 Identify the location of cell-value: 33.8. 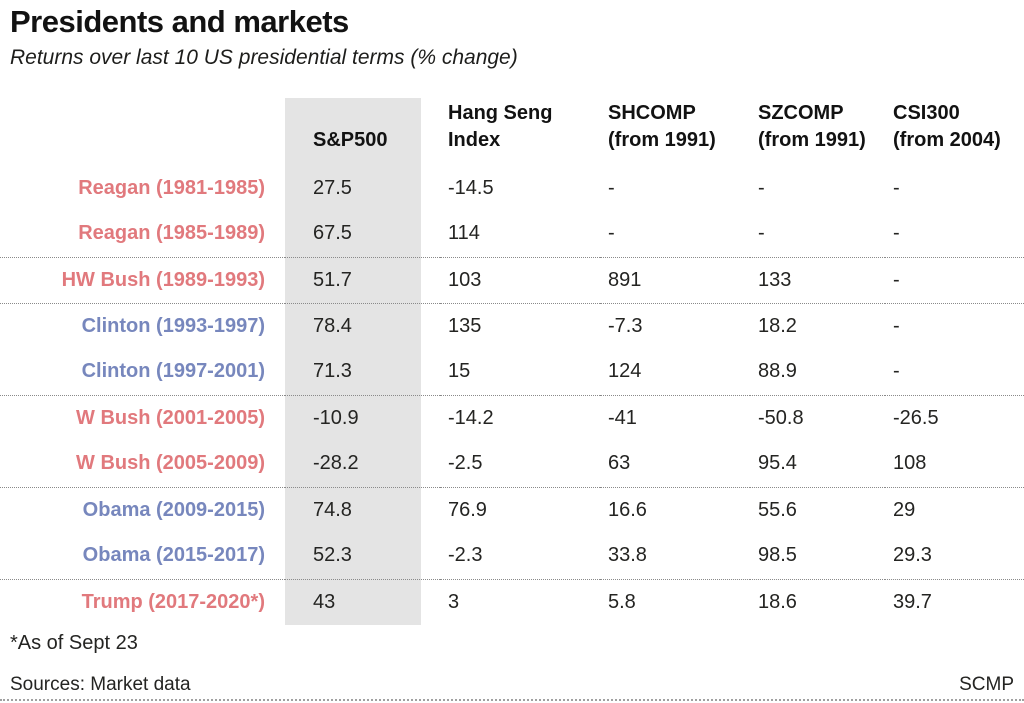
(627, 555).